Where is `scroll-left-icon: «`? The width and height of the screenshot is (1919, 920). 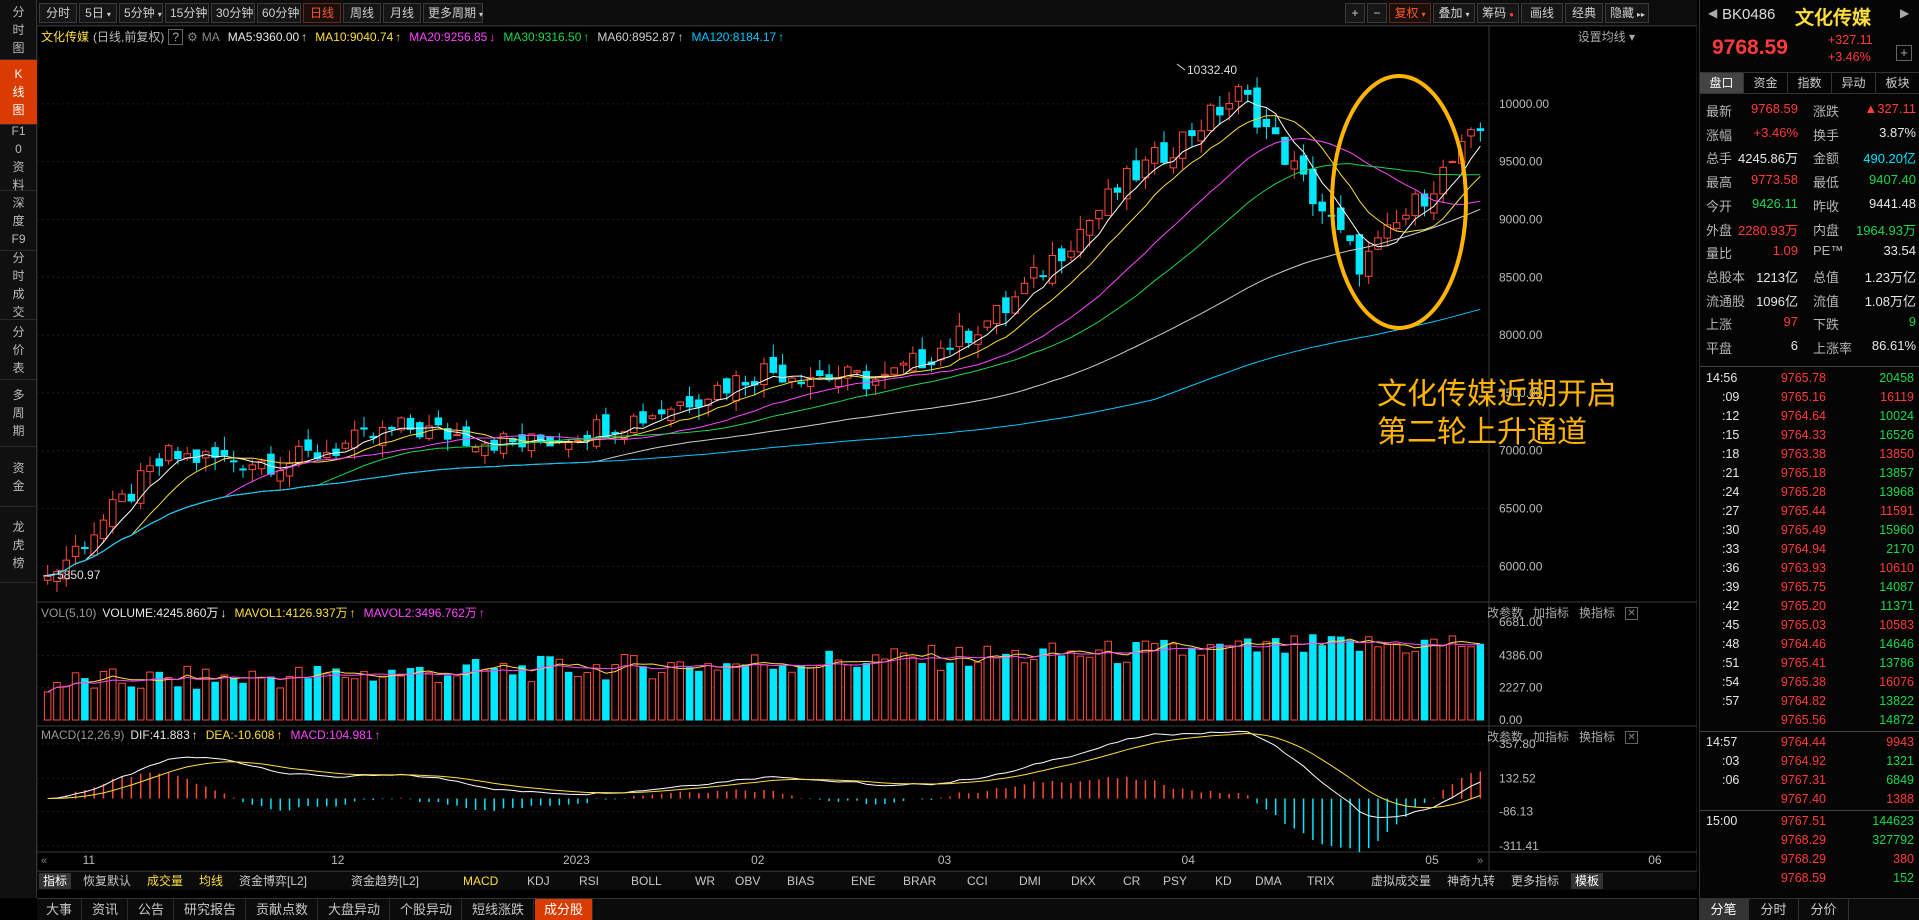
scroll-left-icon: « is located at coordinates (44, 861).